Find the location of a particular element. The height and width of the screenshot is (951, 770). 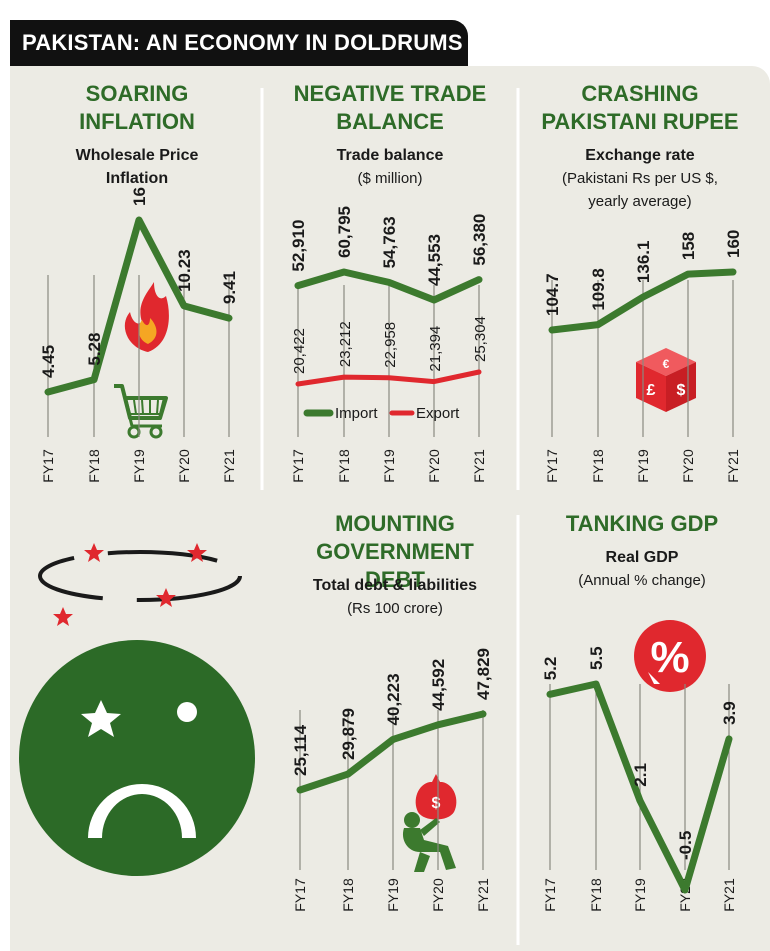

chart-2-series-0-data-label-3: 158 is located at coordinates (688, 246).